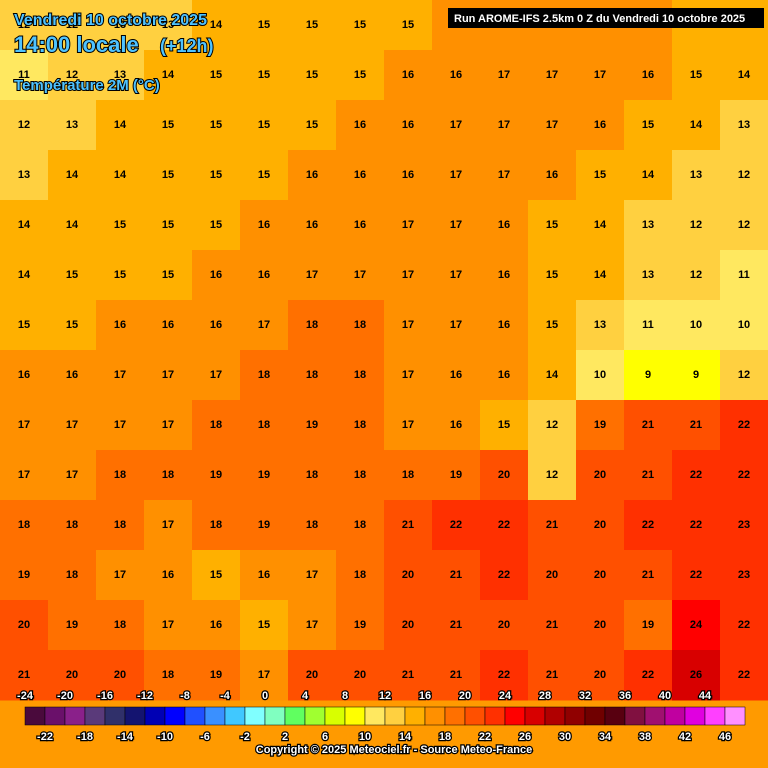  I want to click on legend-label: 10, so click(365, 737).